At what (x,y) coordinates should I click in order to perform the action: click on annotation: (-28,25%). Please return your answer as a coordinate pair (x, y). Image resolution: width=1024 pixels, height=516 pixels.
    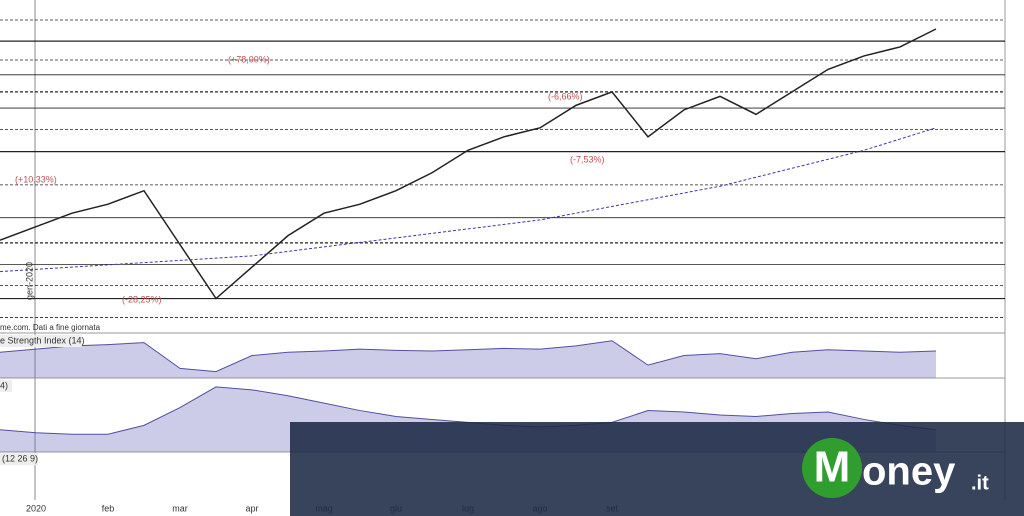
    Looking at the image, I should click on (142, 299).